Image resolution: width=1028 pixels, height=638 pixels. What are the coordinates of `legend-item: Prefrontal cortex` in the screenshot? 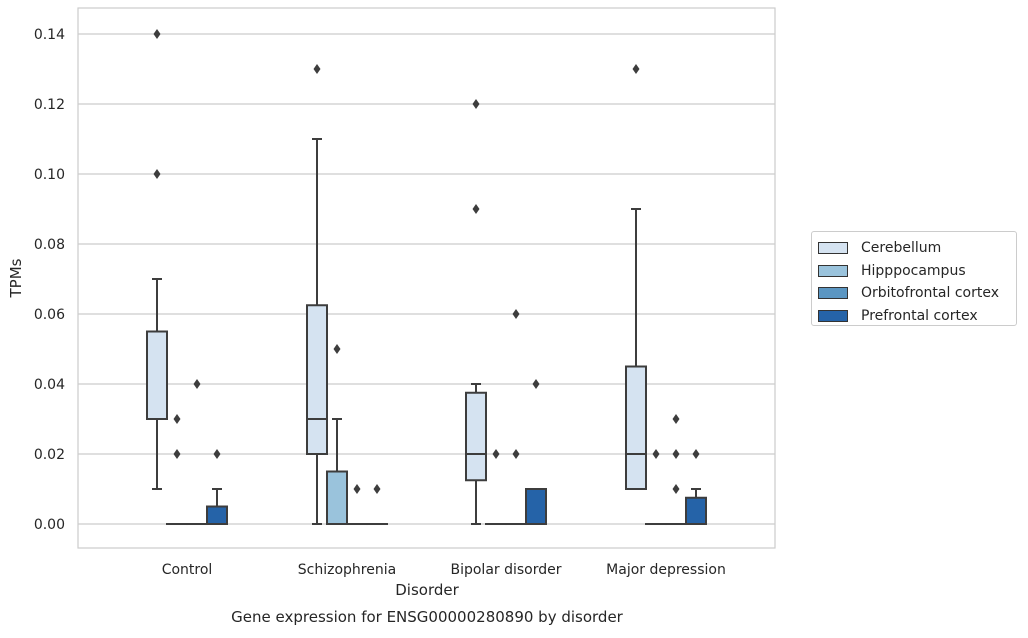 It's located at (917, 316).